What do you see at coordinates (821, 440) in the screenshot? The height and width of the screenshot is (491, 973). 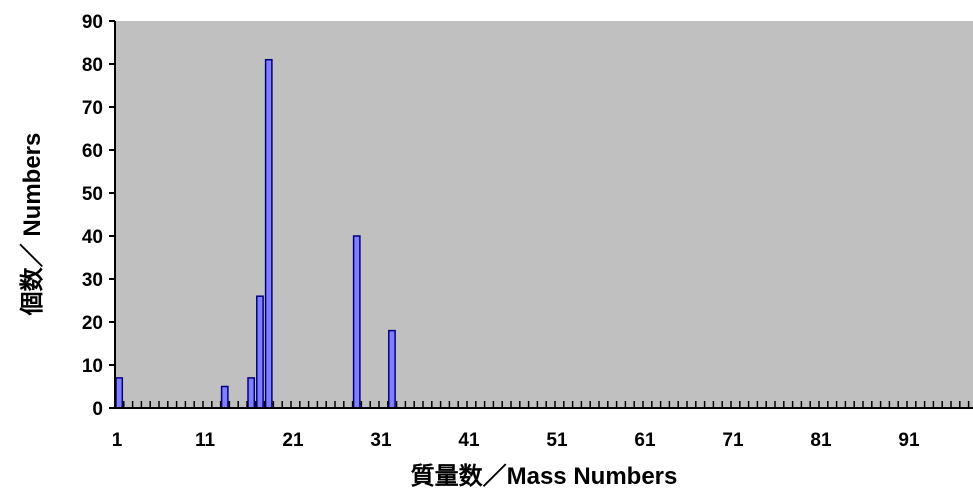 I see `x-tick-label-81: 81` at bounding box center [821, 440].